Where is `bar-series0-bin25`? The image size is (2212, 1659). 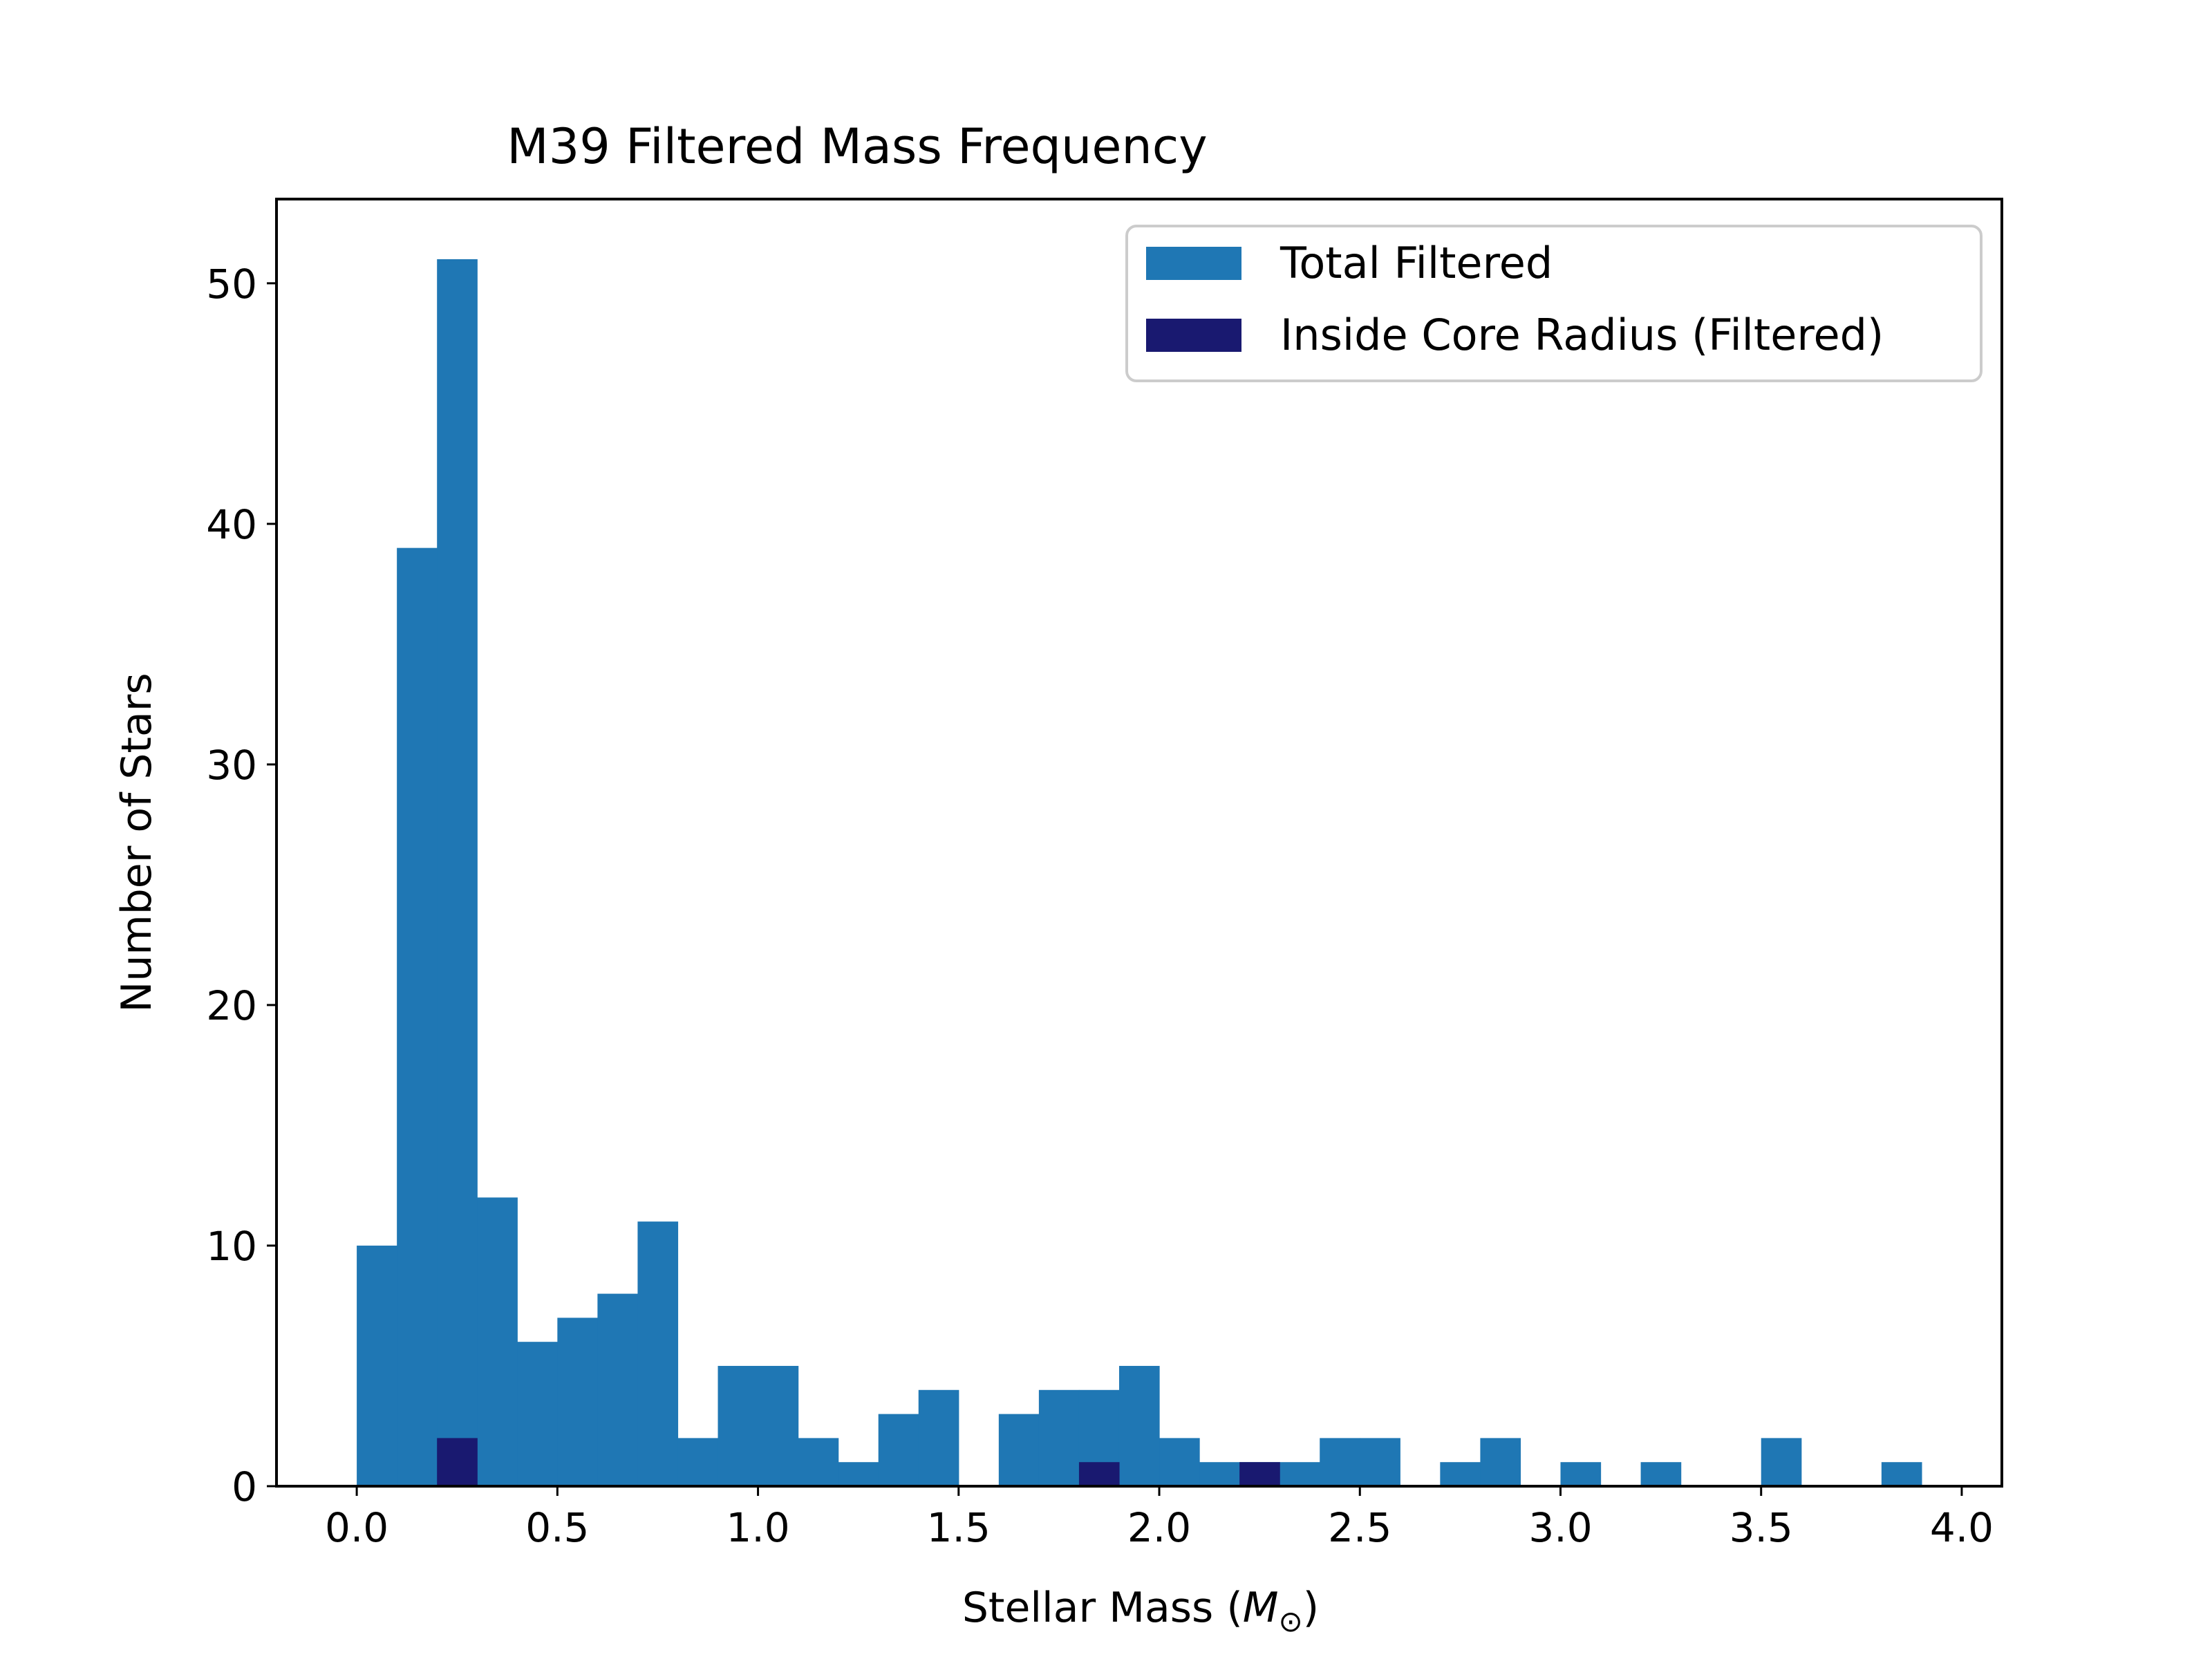
bar-series0-bin25 is located at coordinates (1380, 1462).